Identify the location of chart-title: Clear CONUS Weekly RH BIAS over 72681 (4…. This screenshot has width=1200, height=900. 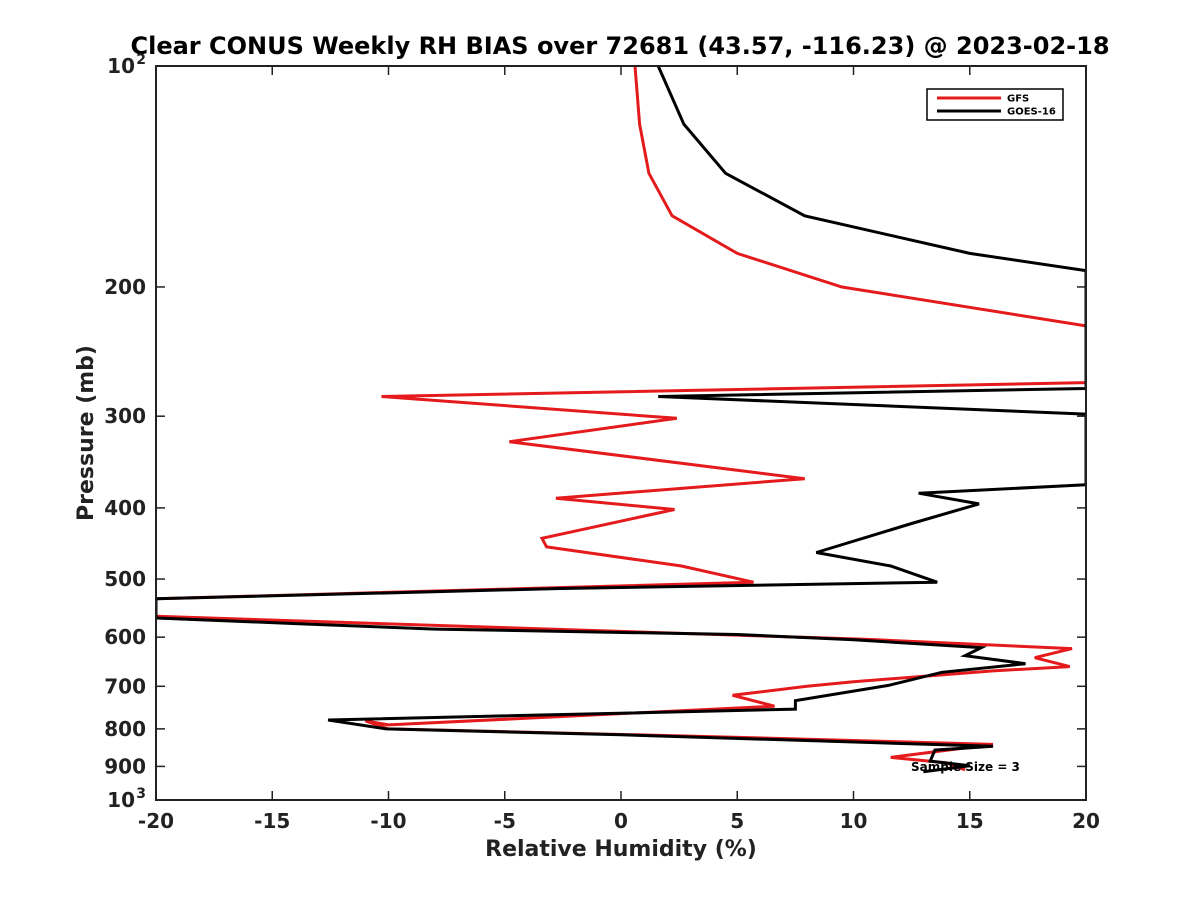
(619, 46).